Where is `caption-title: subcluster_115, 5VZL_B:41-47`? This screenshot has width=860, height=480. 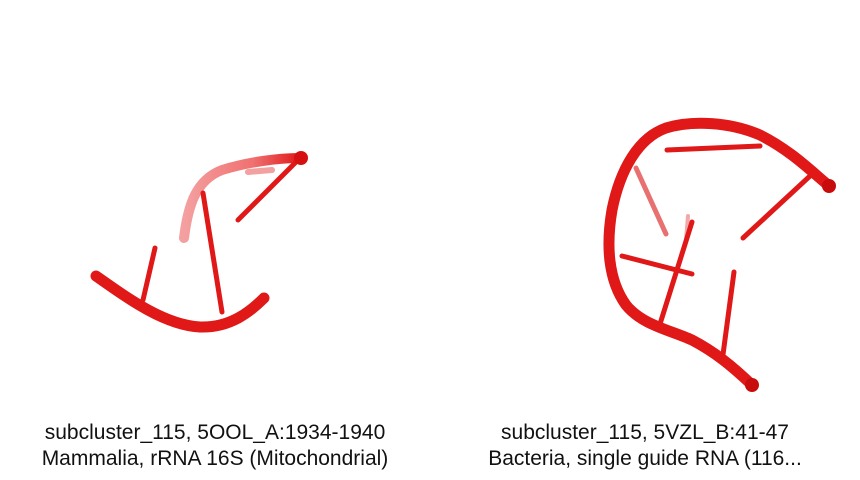 caption-title: subcluster_115, 5VZL_B:41-47 is located at coordinates (645, 432).